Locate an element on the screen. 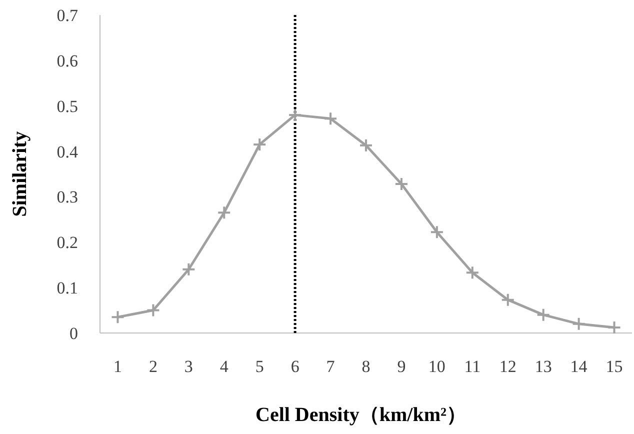 The width and height of the screenshot is (634, 434). xtick: 9 is located at coordinates (401, 366).